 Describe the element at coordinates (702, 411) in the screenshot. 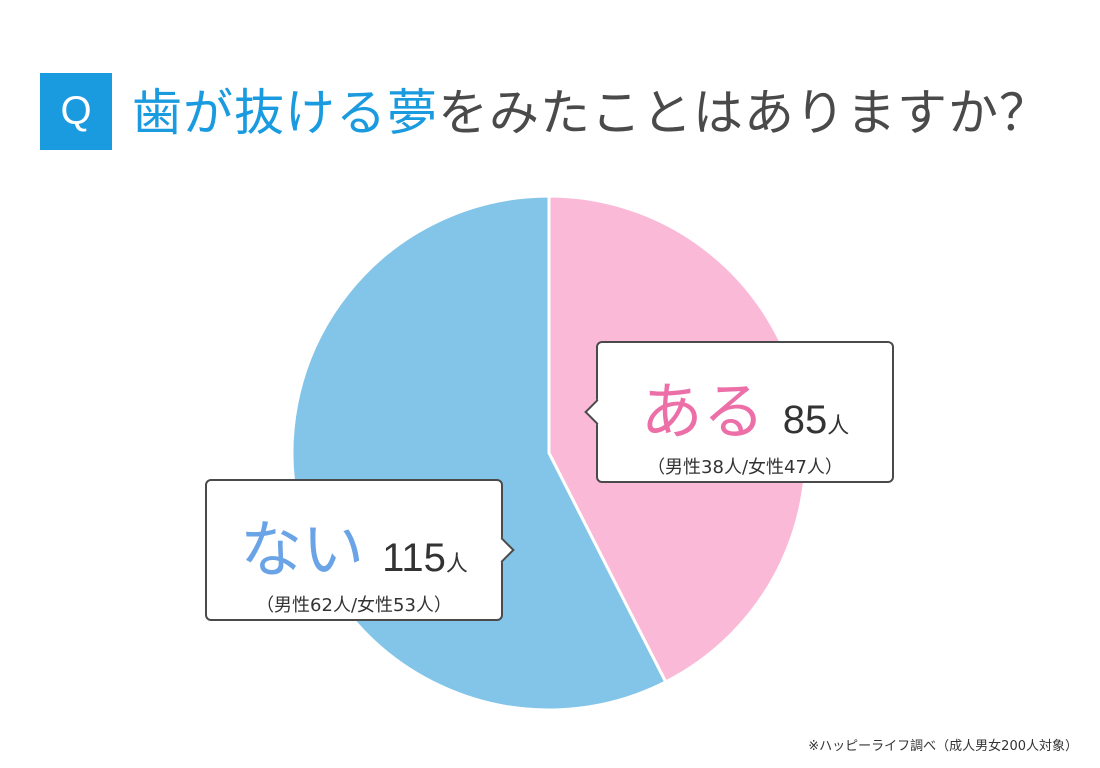

I see `slice-label-aru: ある` at that location.